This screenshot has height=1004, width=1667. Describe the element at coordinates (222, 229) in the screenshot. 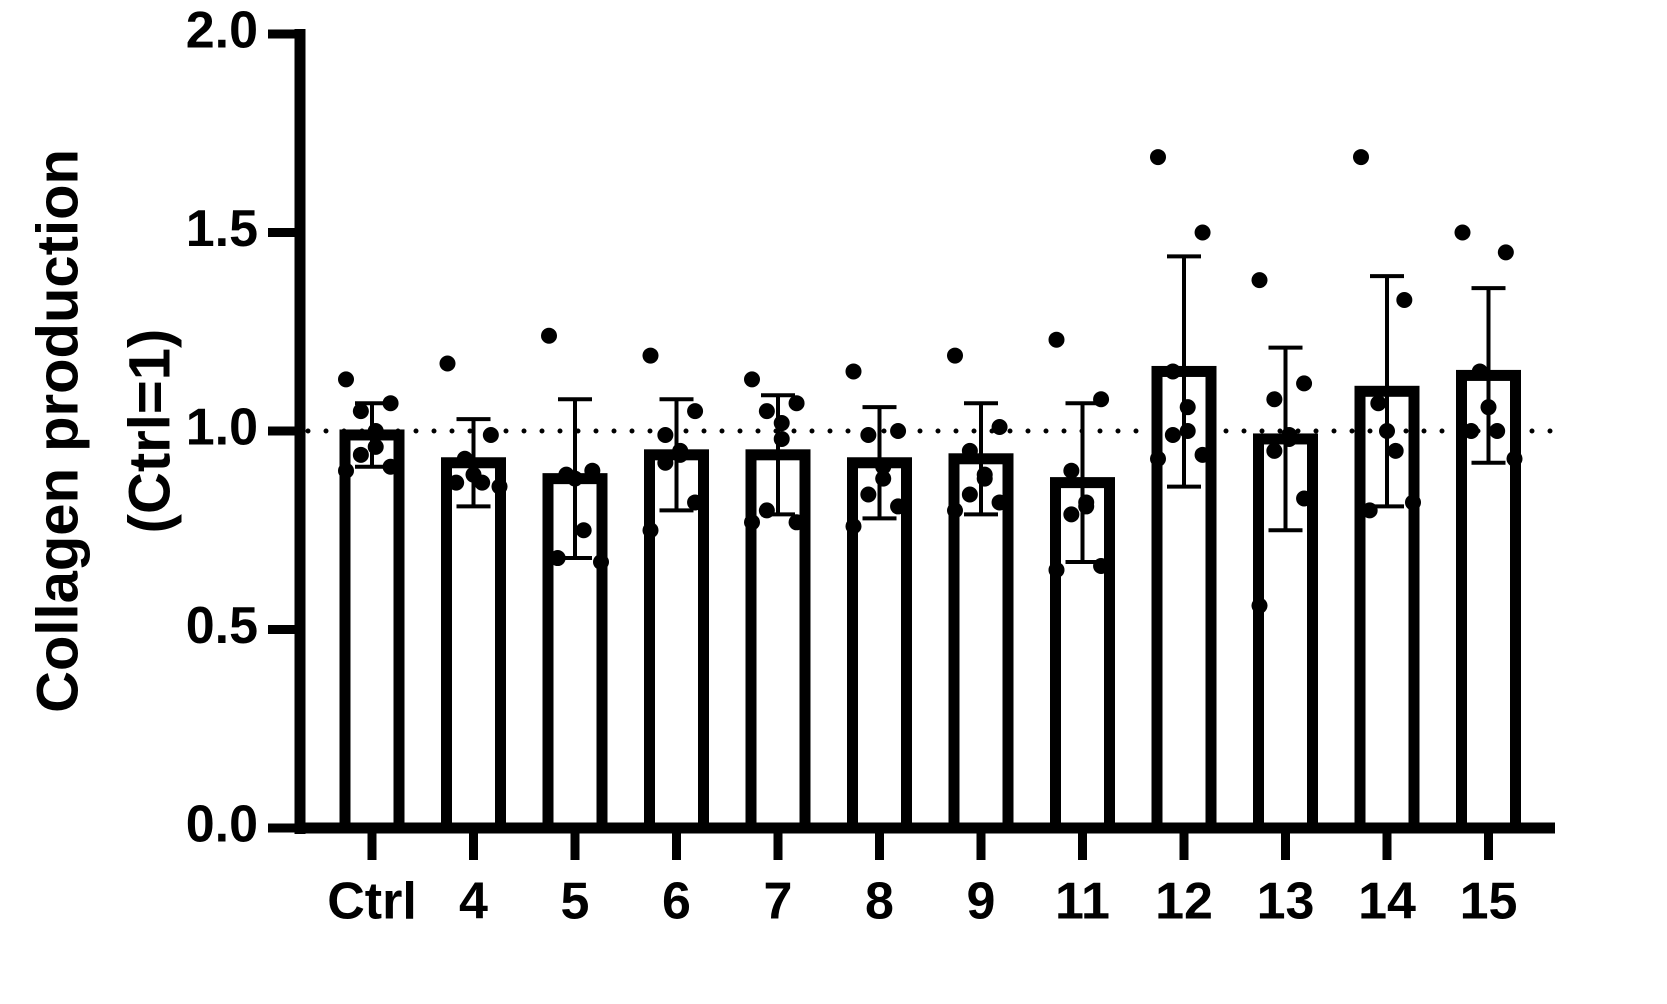

I see `y-tick-label: 1.5` at that location.